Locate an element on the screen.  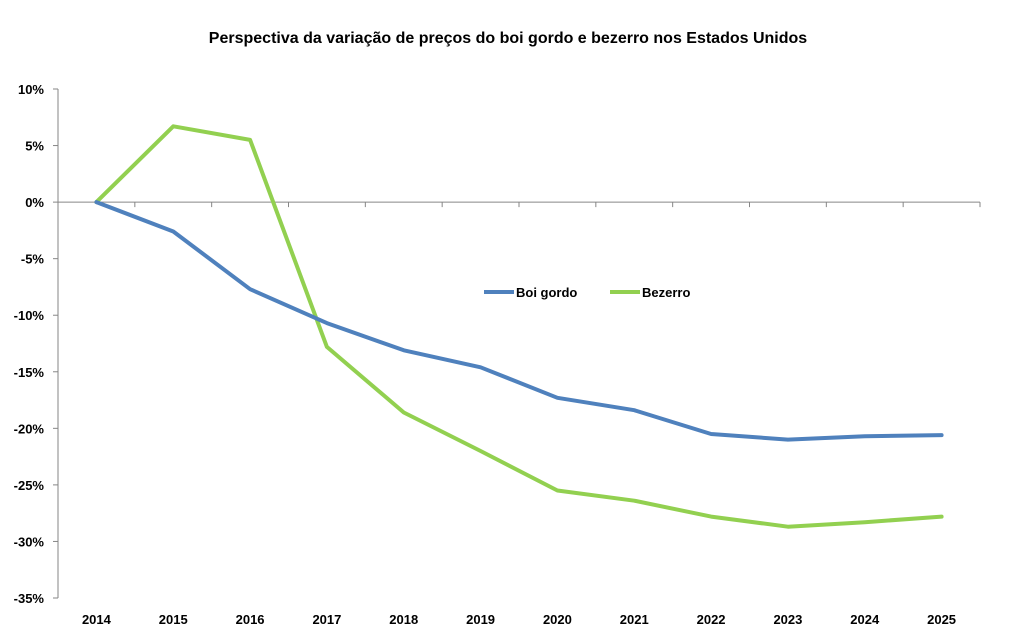
x-tick-label: 2020 is located at coordinates (557, 619).